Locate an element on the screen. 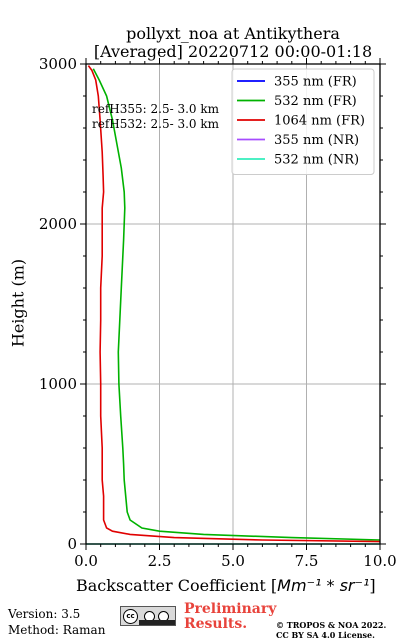 The width and height of the screenshot is (400, 640). y-tick-label-2: 2000 is located at coordinates (58, 224).